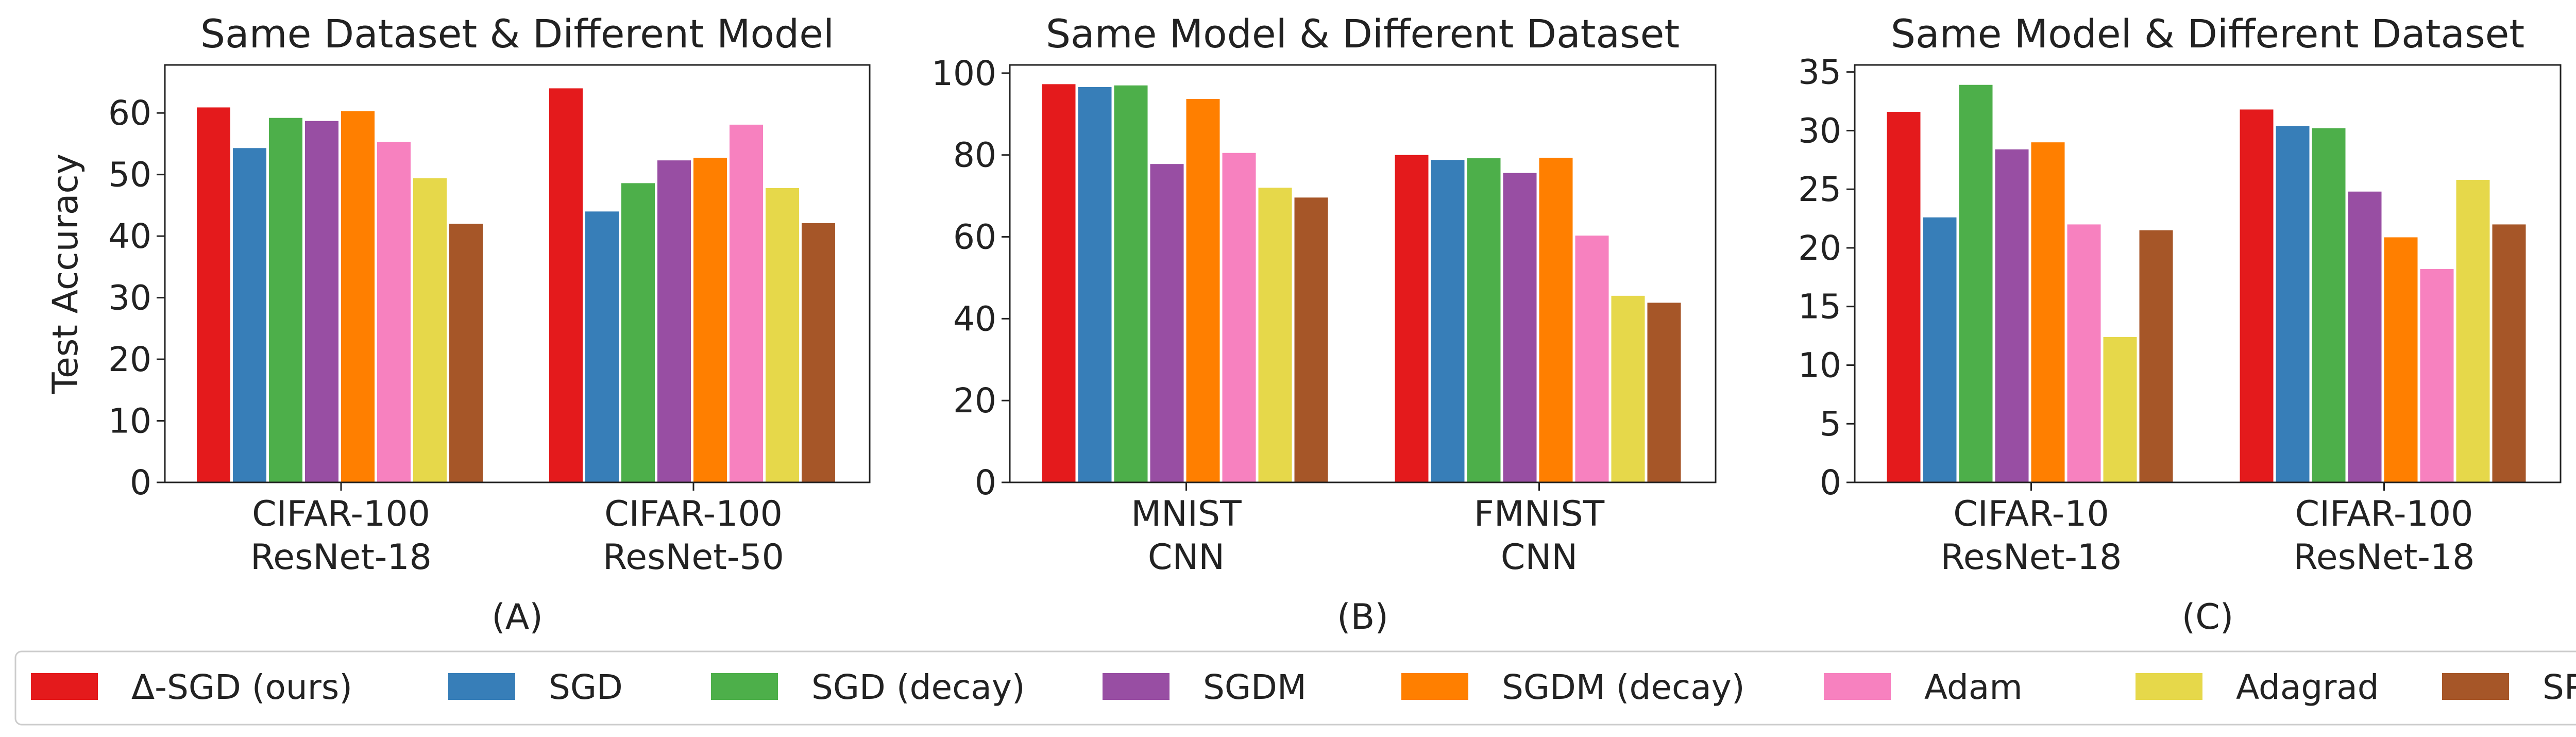 The height and width of the screenshot is (737, 2576). I want to click on x-tick-label: FMNIST, so click(1539, 514).